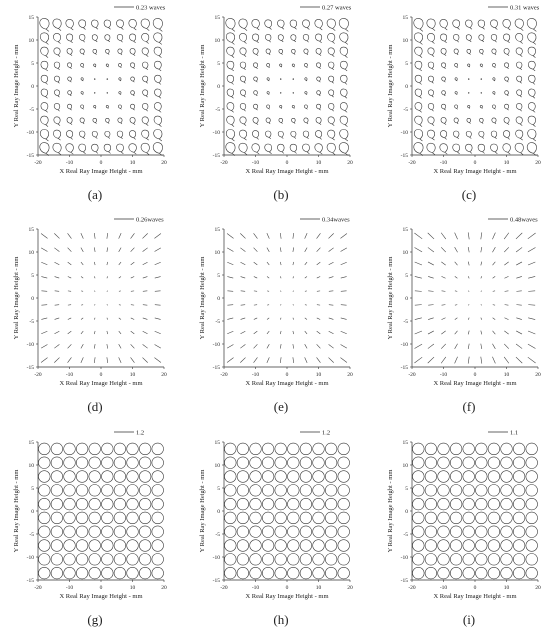  What do you see at coordinates (217, 345) in the screenshot?
I see `y-tick-label: -10` at bounding box center [217, 345].